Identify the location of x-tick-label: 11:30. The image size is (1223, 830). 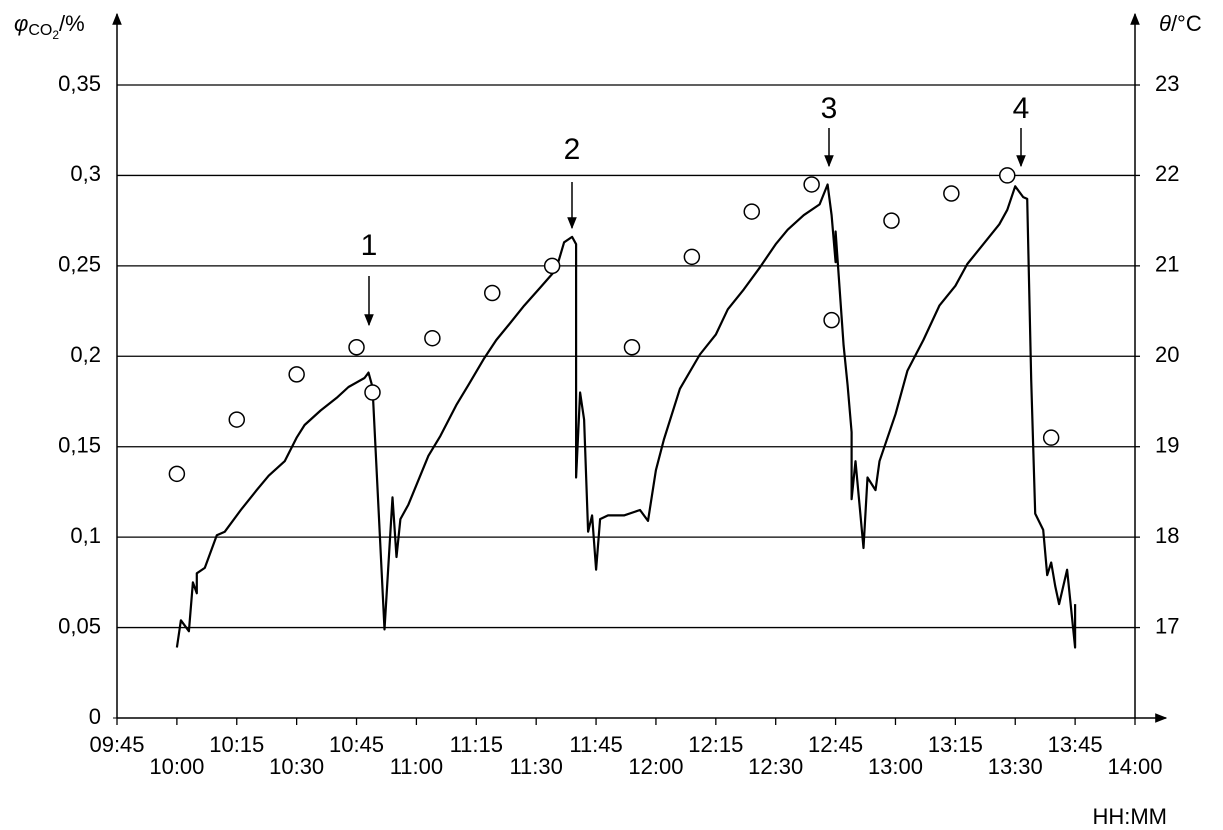
(535, 766).